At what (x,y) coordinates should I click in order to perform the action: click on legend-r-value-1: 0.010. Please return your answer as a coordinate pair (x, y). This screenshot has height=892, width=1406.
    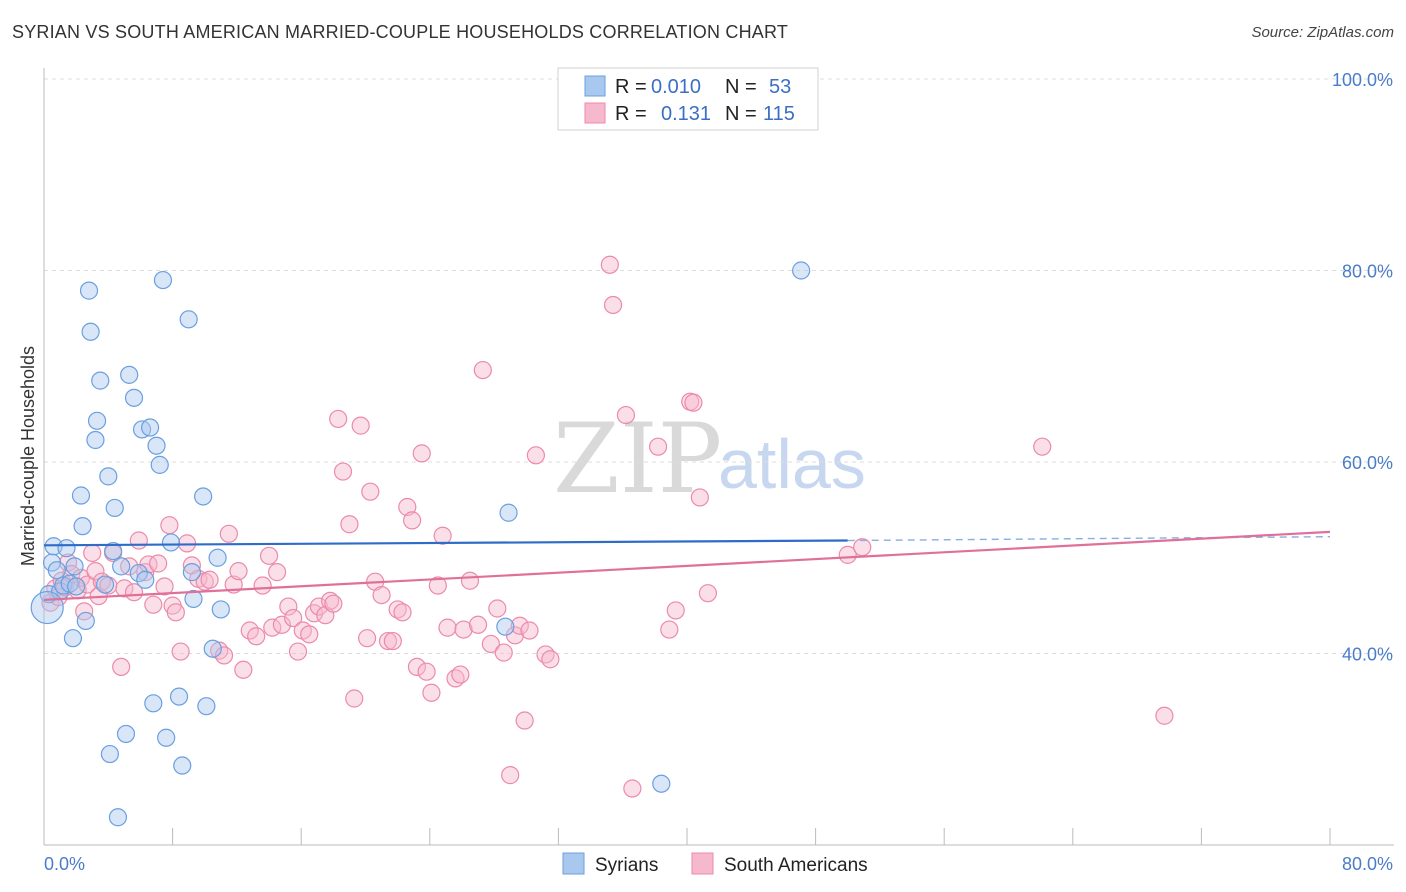
    Looking at the image, I should click on (676, 87).